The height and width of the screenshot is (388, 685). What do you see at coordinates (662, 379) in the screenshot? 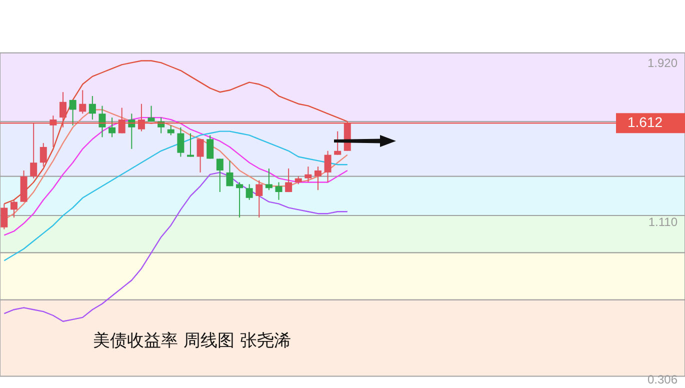
I see `y-tick-label: 0.306` at bounding box center [662, 379].